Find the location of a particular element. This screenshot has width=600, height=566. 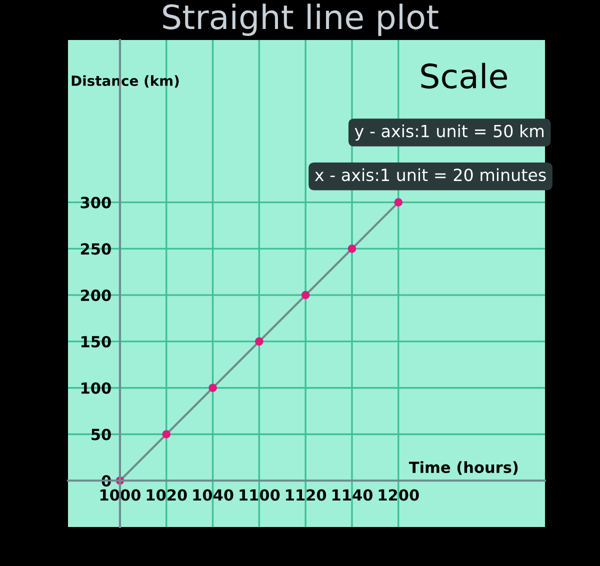

x-axis-title: Time (hours) is located at coordinates (463, 468).